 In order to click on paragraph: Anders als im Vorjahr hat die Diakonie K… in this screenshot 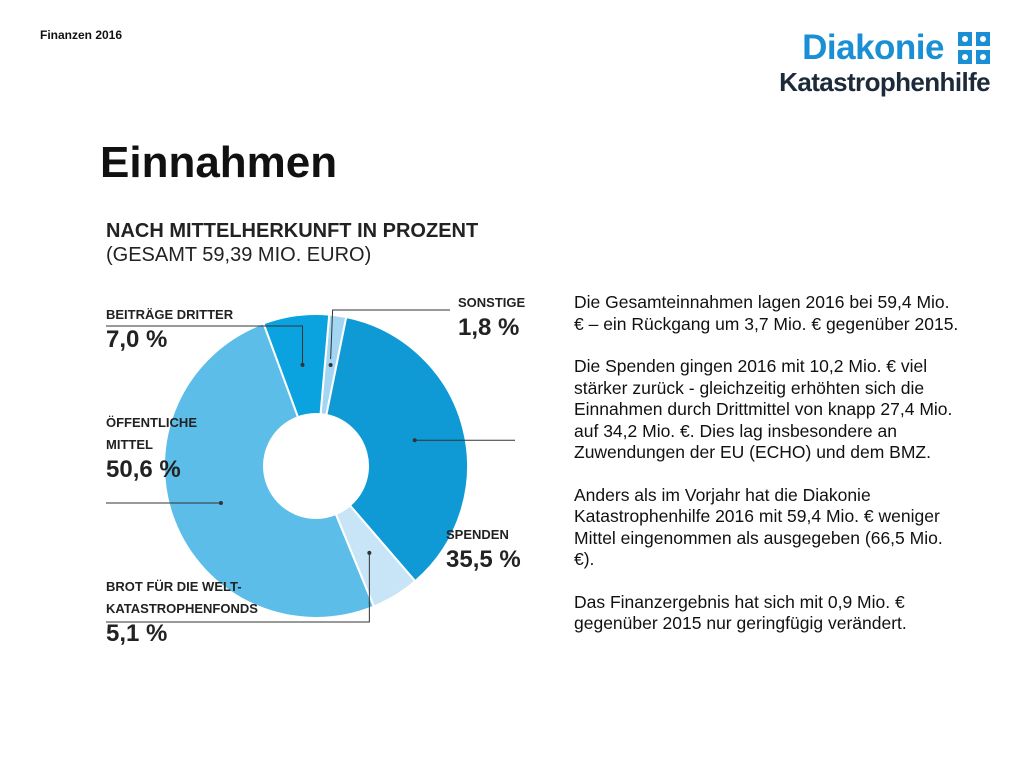, I will do `click(758, 527)`.